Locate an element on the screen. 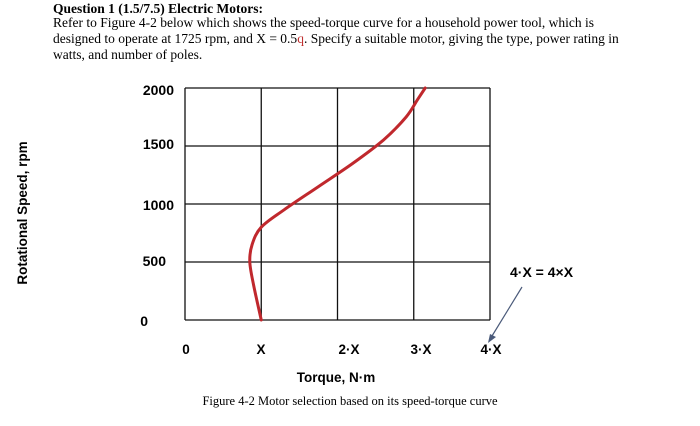 Image resolution: width=700 pixels, height=426 pixels. y-tick-label: 1500 is located at coordinates (158, 144).